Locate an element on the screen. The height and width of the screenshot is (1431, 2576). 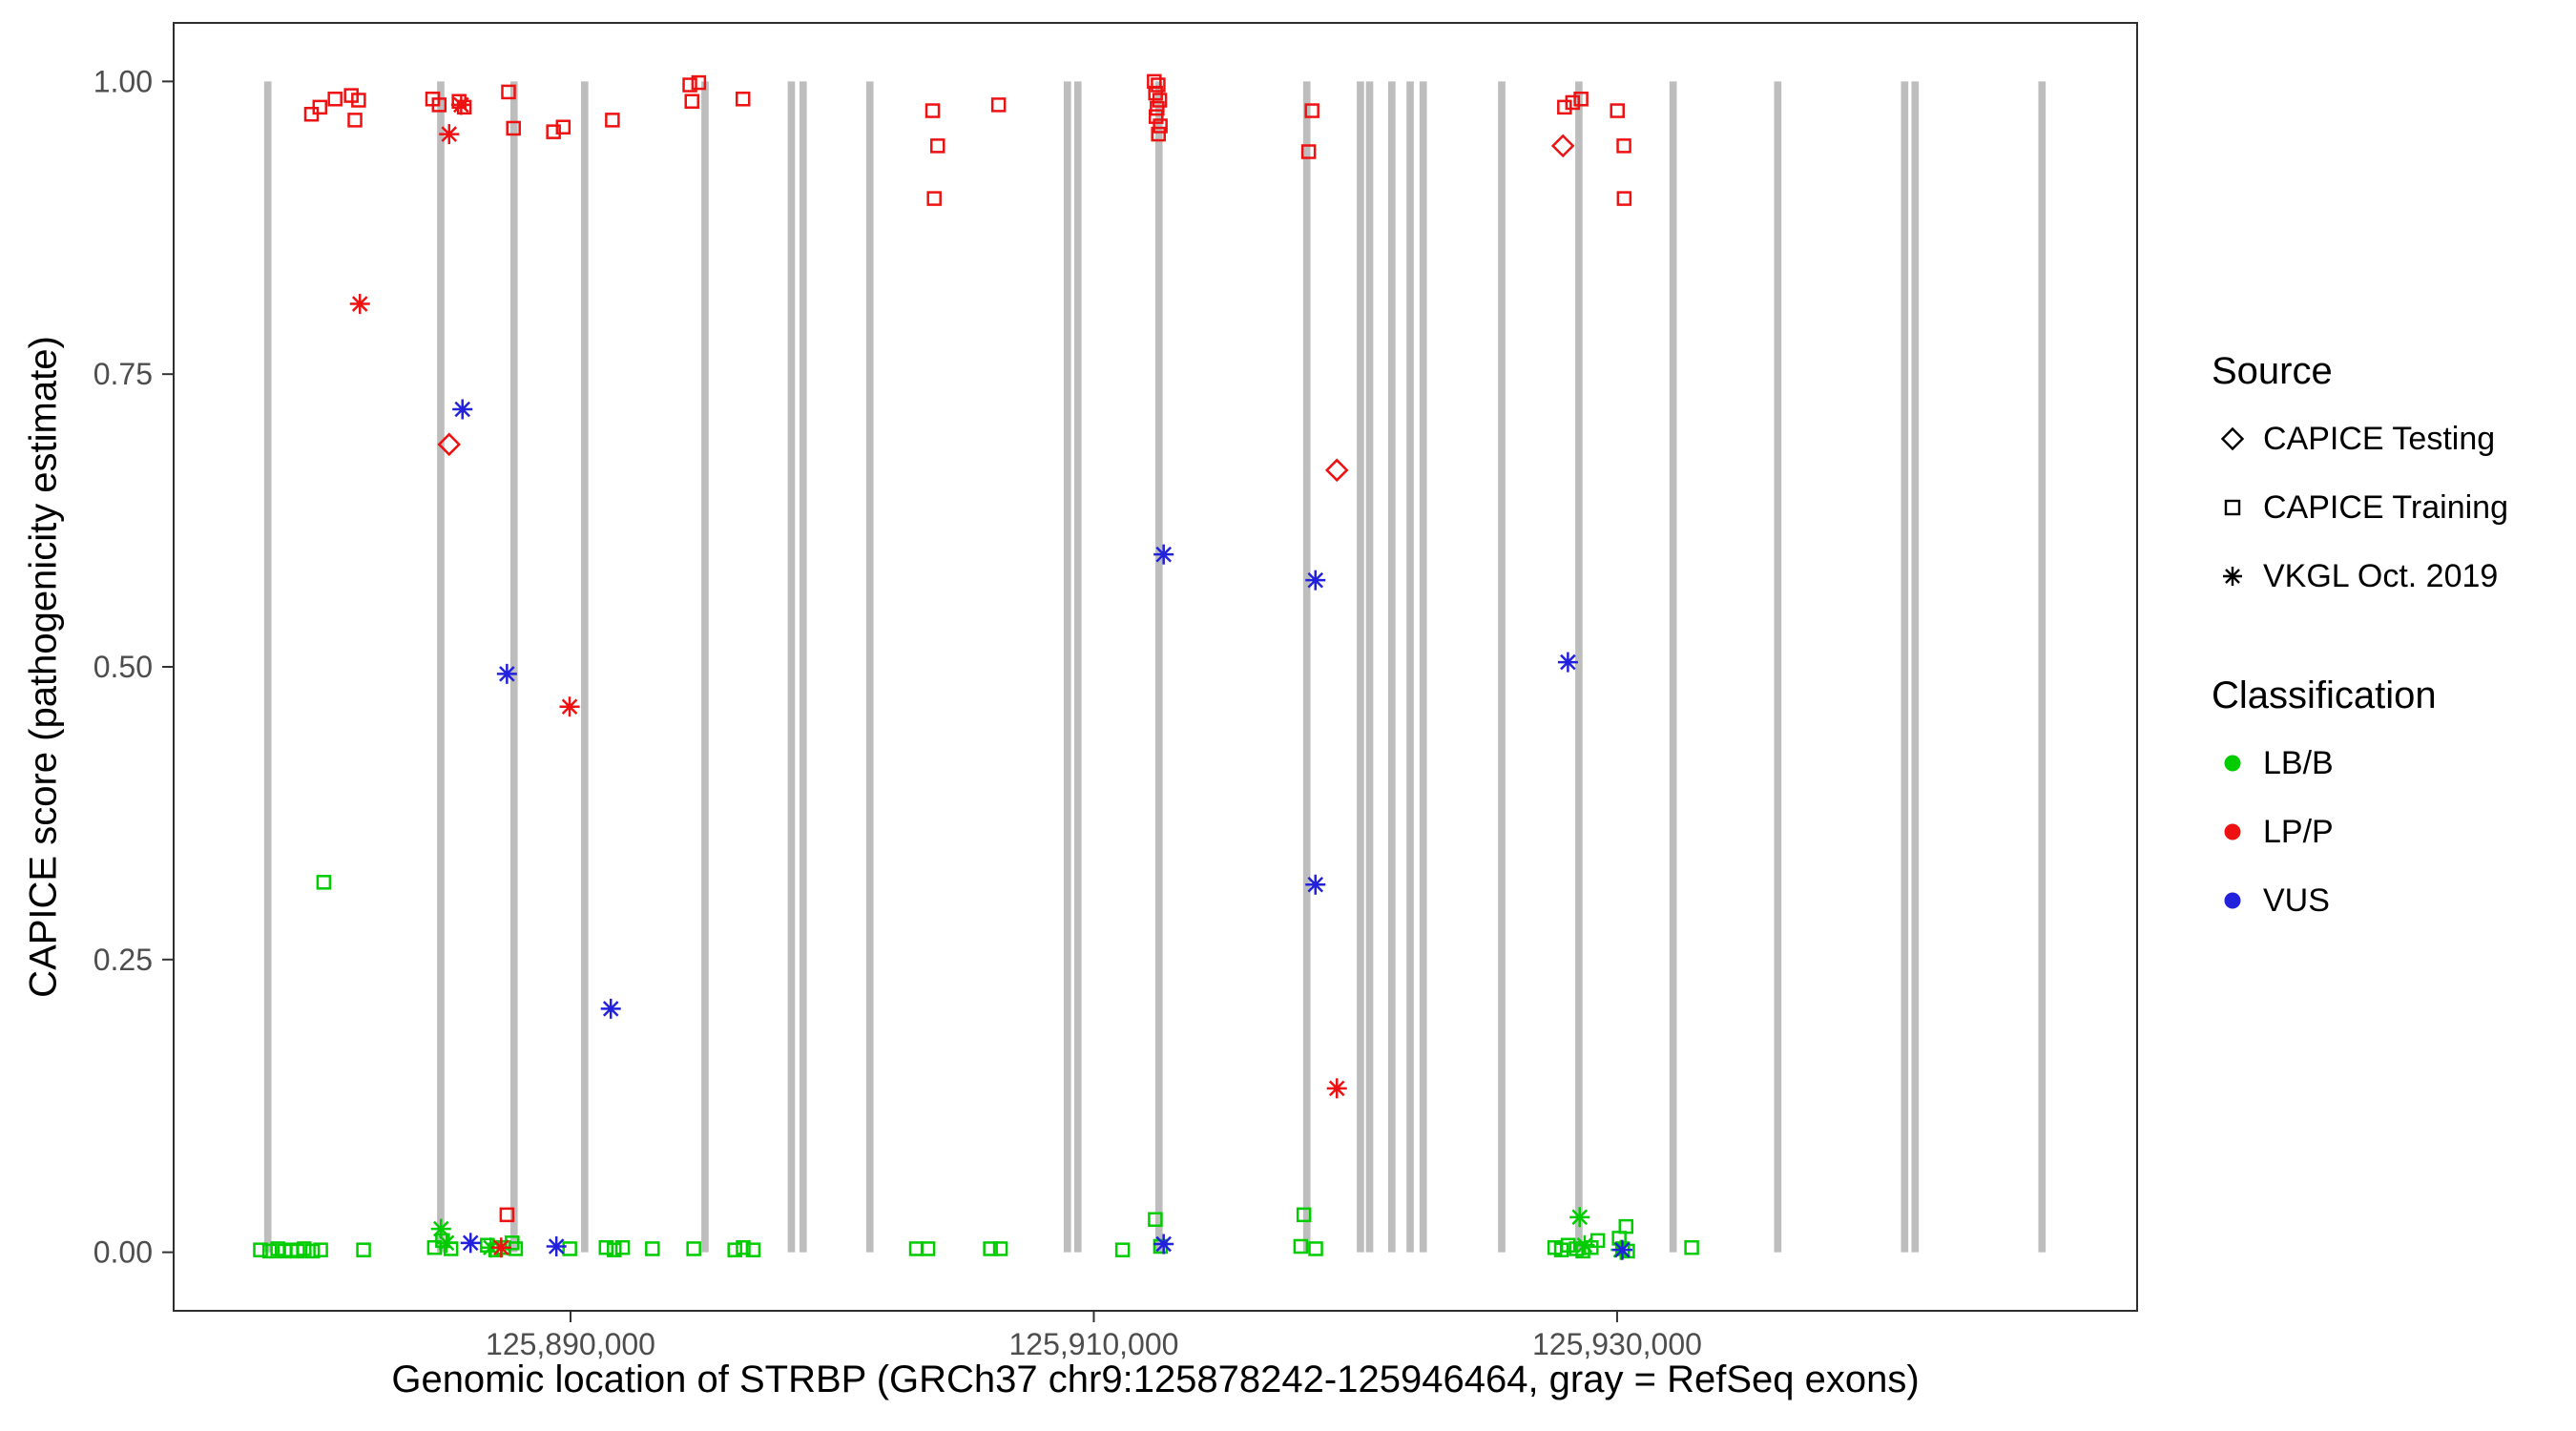
y-tick-label: 0.00 is located at coordinates (123, 1252).